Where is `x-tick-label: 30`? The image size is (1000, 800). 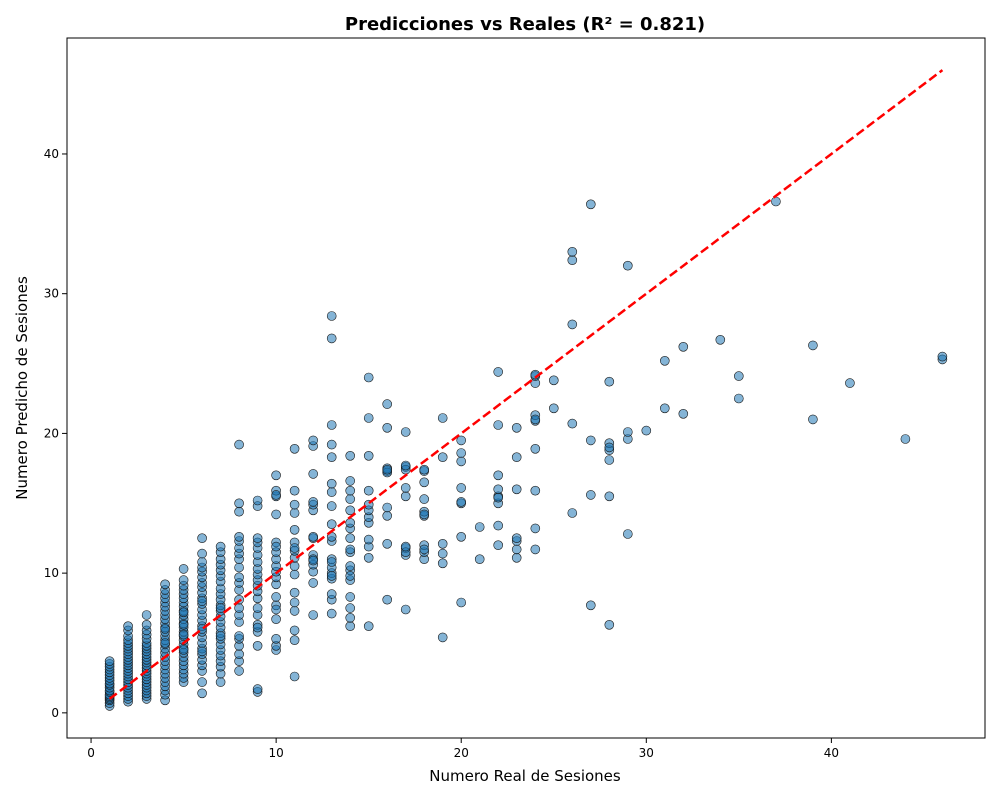
x-tick-label: 30 is located at coordinates (646, 753).